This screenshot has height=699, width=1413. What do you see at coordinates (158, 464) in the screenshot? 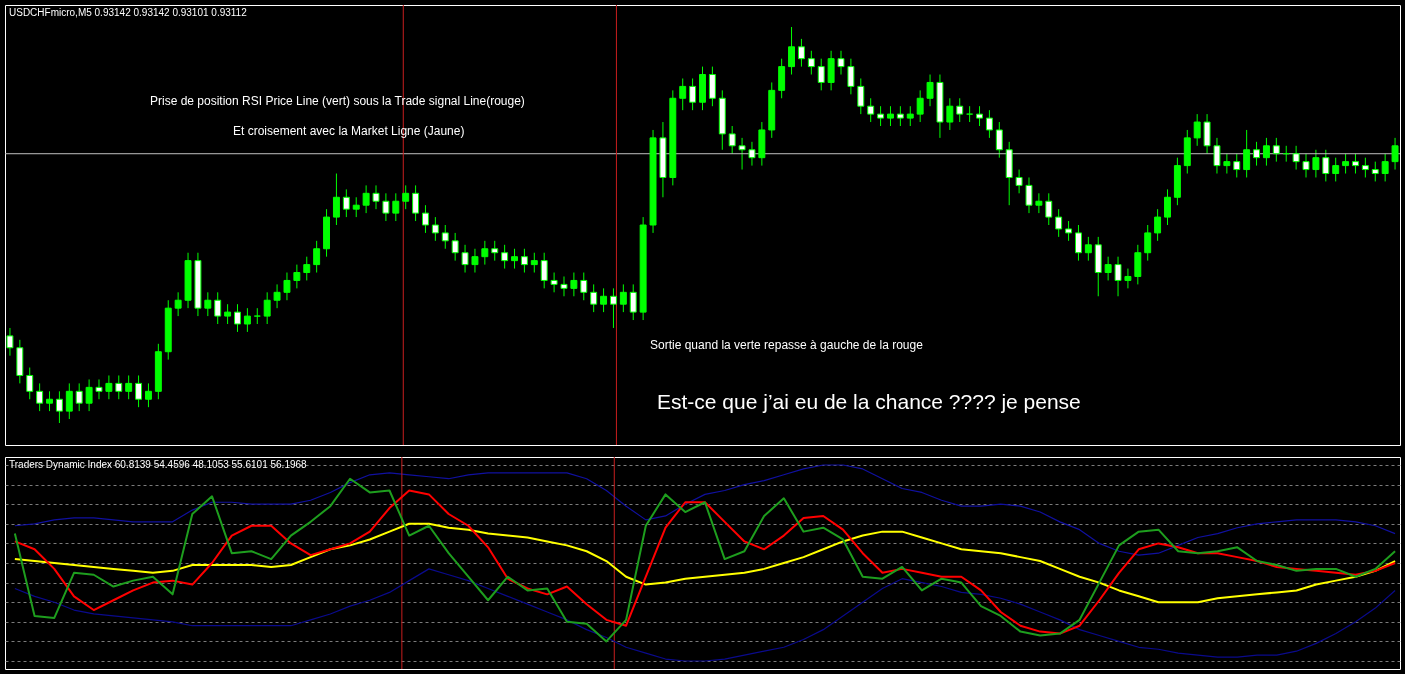
I see `chart-title: Traders Dynamic Index 60.8139 54.4596 48.1053 55.6101 56.1968` at bounding box center [158, 464].